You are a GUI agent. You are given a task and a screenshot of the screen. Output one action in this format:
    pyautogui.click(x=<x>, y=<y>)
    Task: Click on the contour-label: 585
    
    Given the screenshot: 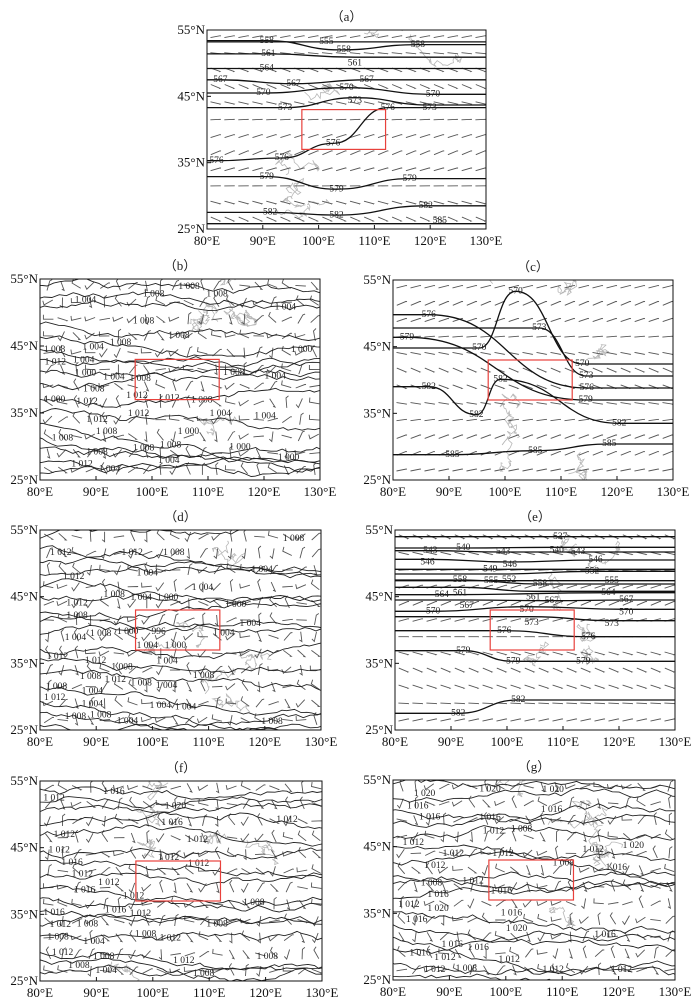 What is the action you would take?
    pyautogui.click(x=535, y=451)
    